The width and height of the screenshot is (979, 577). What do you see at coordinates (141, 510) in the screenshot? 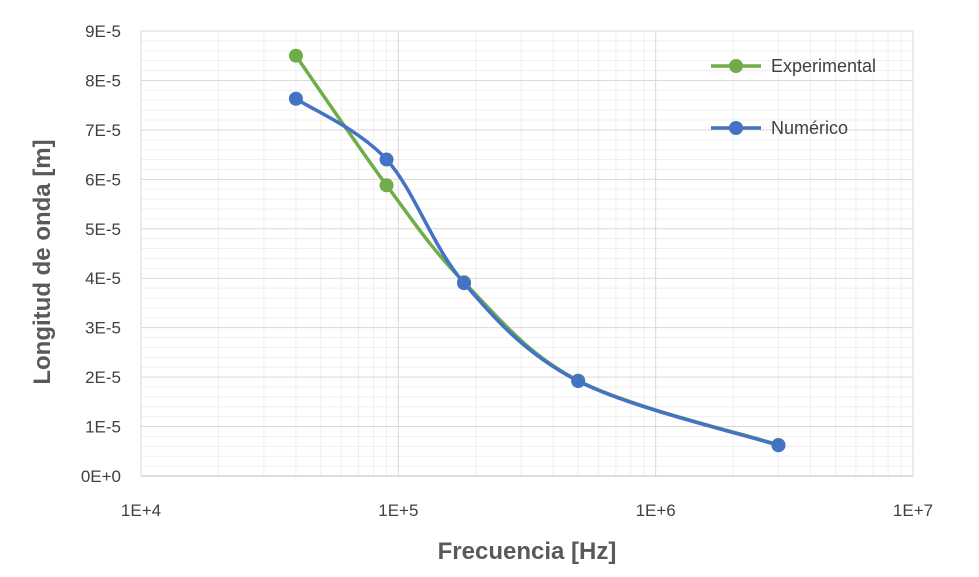
I see `x-tick-label: 1E+4` at bounding box center [141, 510].